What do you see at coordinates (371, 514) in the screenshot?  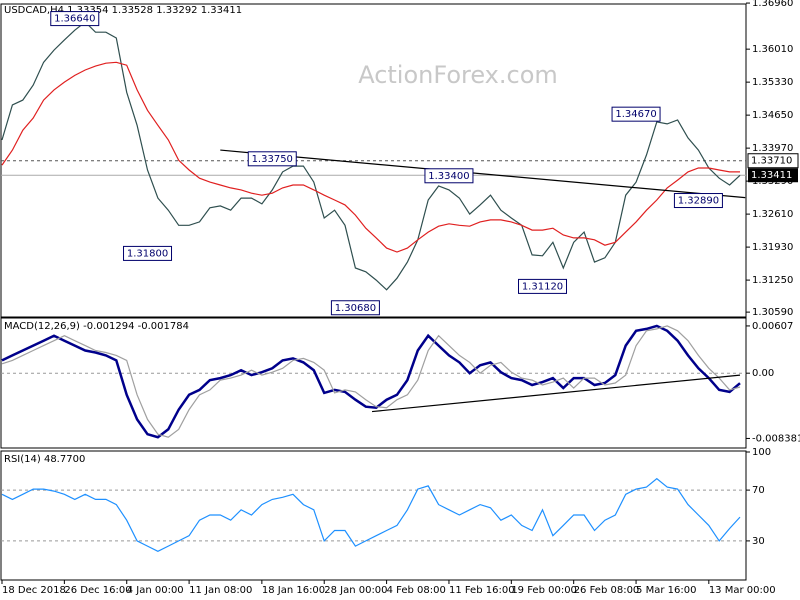 I see `series-line` at bounding box center [371, 514].